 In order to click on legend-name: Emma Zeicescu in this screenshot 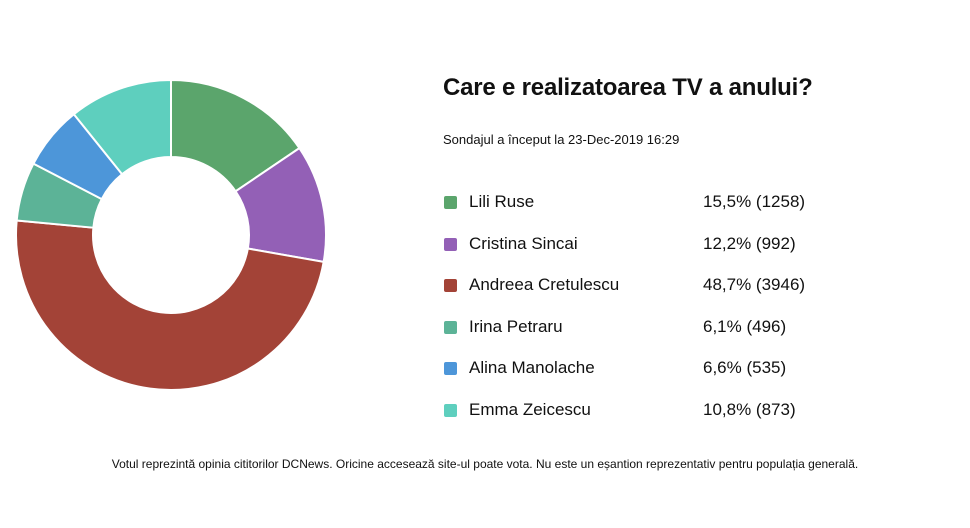, I will do `click(530, 409)`.